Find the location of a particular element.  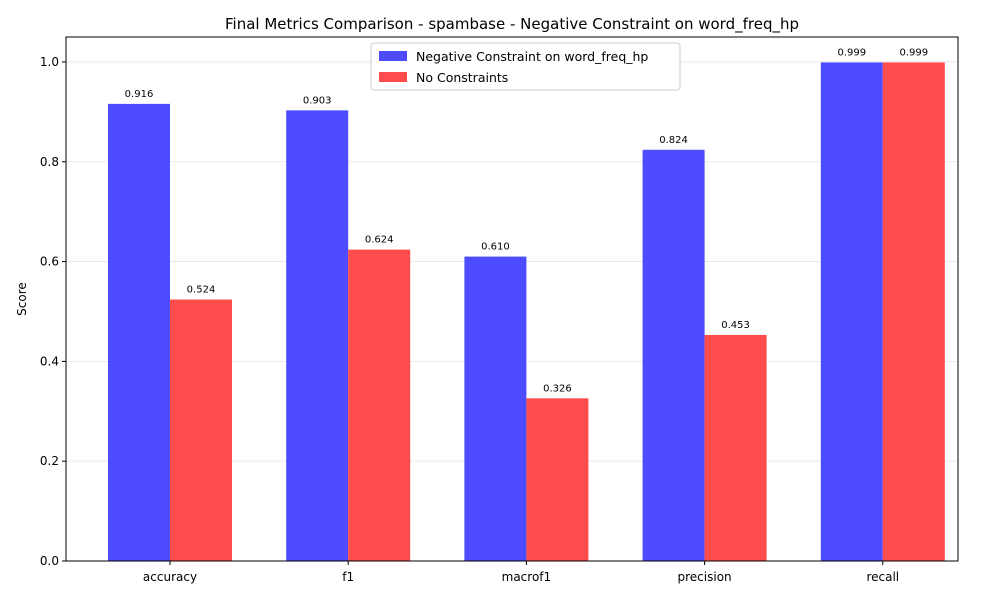

x-tick-label: macrof1 is located at coordinates (527, 577).